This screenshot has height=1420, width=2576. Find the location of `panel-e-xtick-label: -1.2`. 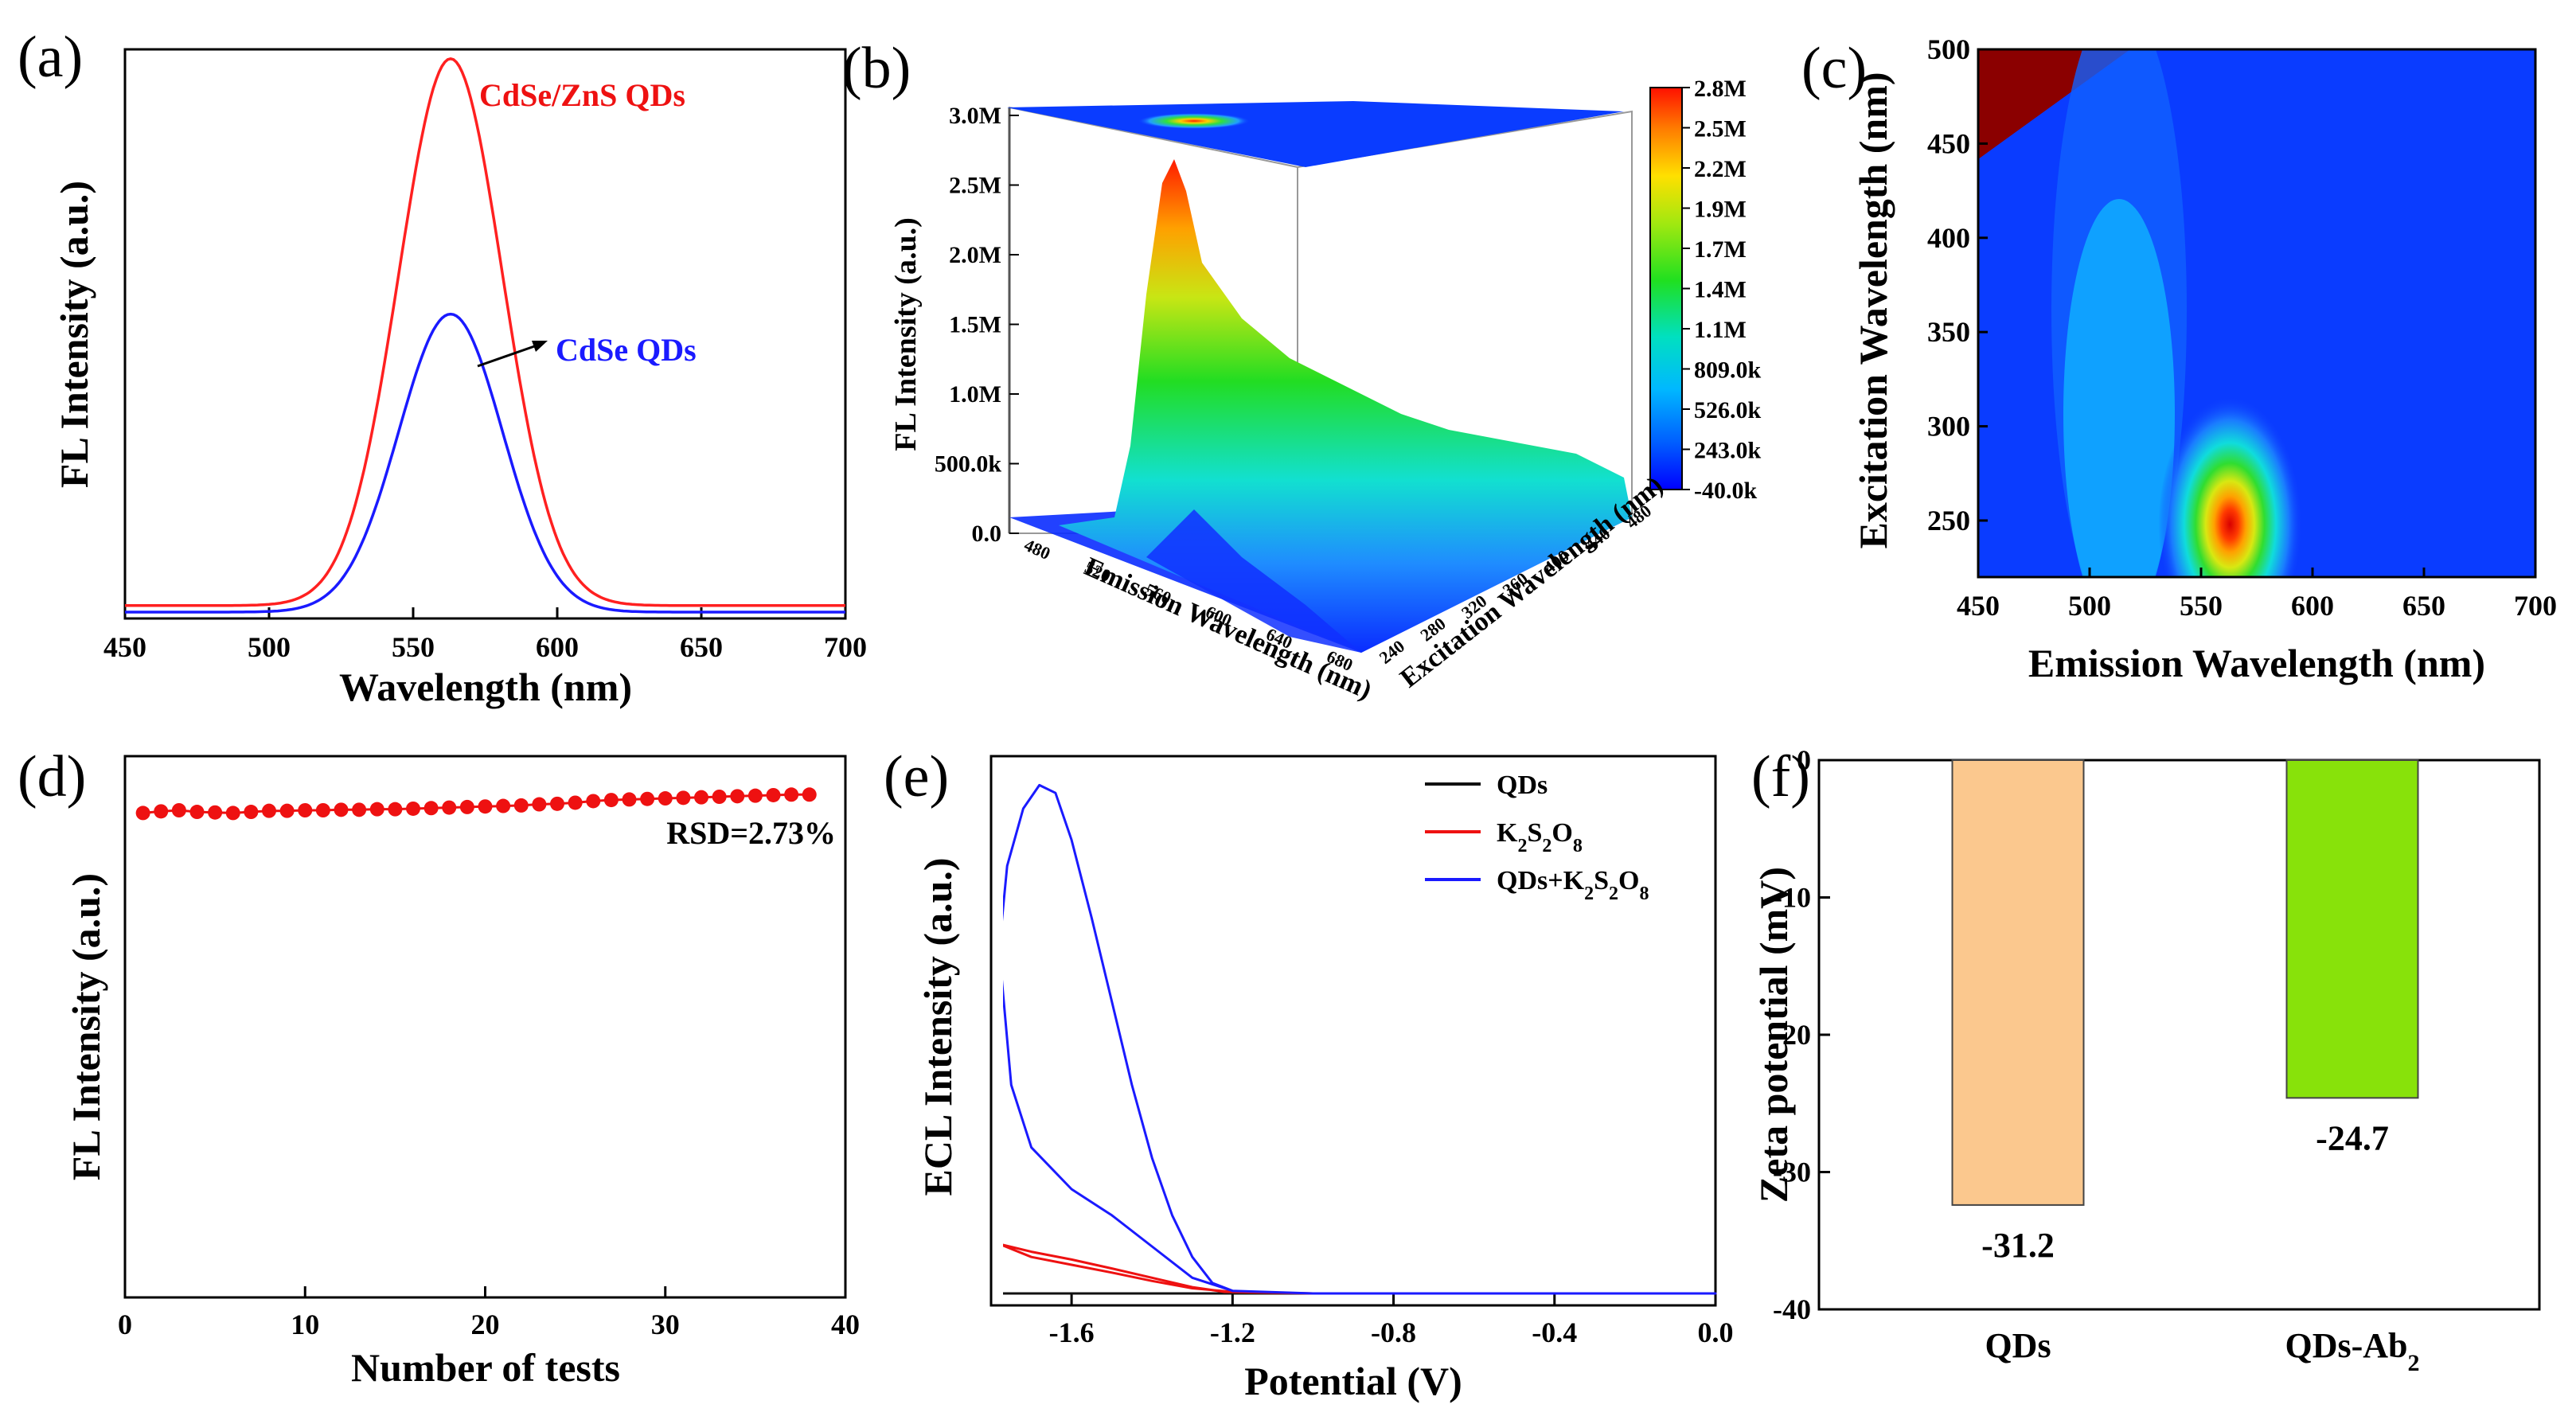

panel-e-xtick-label: -1.2 is located at coordinates (1232, 1333).